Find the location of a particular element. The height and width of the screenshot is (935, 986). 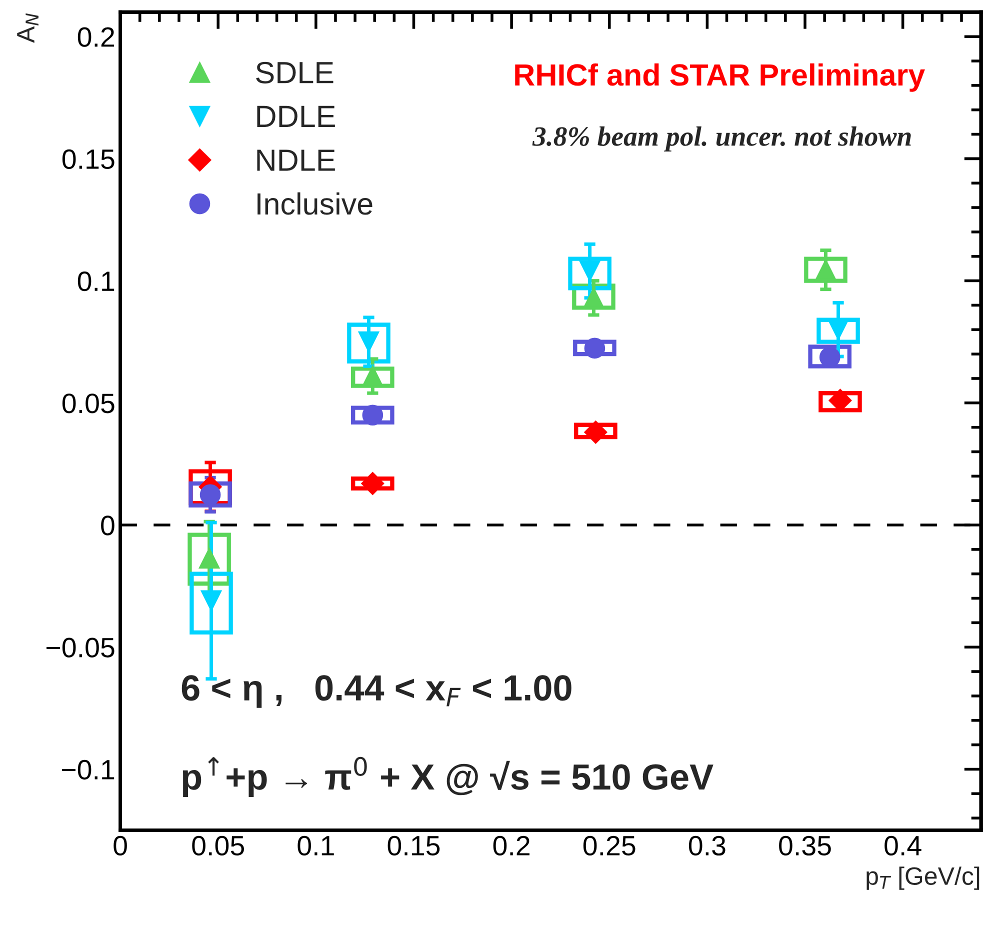

legend-label: Inclusive is located at coordinates (315, 203).